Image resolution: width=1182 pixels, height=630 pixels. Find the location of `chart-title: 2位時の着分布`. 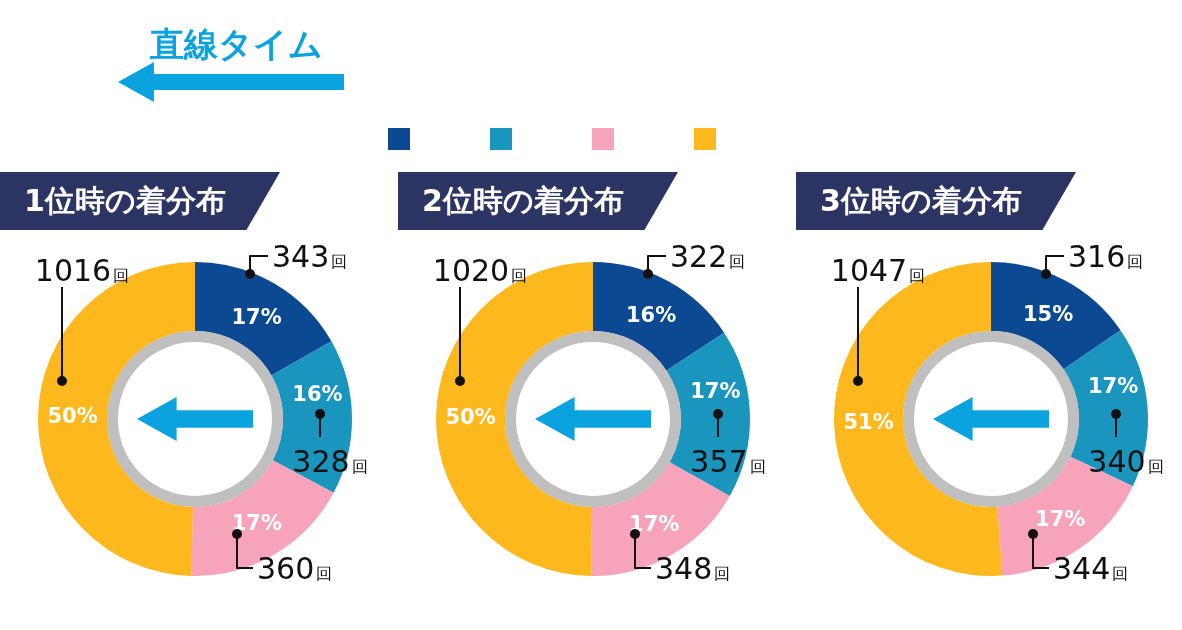

chart-title: 2位時の着分布 is located at coordinates (538, 201).